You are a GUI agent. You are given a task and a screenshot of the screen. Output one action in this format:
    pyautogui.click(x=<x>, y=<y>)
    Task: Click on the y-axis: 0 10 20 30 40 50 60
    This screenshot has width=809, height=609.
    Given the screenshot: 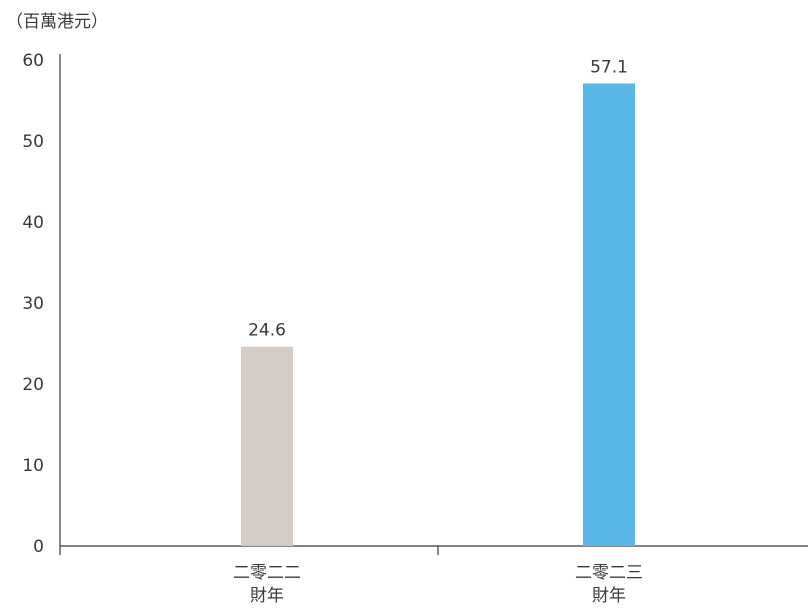 What is the action you would take?
    pyautogui.click(x=41, y=304)
    